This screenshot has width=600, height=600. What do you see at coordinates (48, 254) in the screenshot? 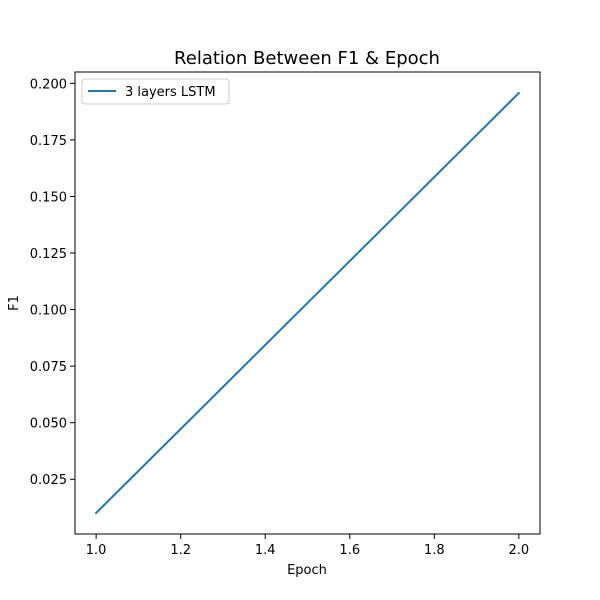
I see `y-tick-label: 0.125` at bounding box center [48, 254].